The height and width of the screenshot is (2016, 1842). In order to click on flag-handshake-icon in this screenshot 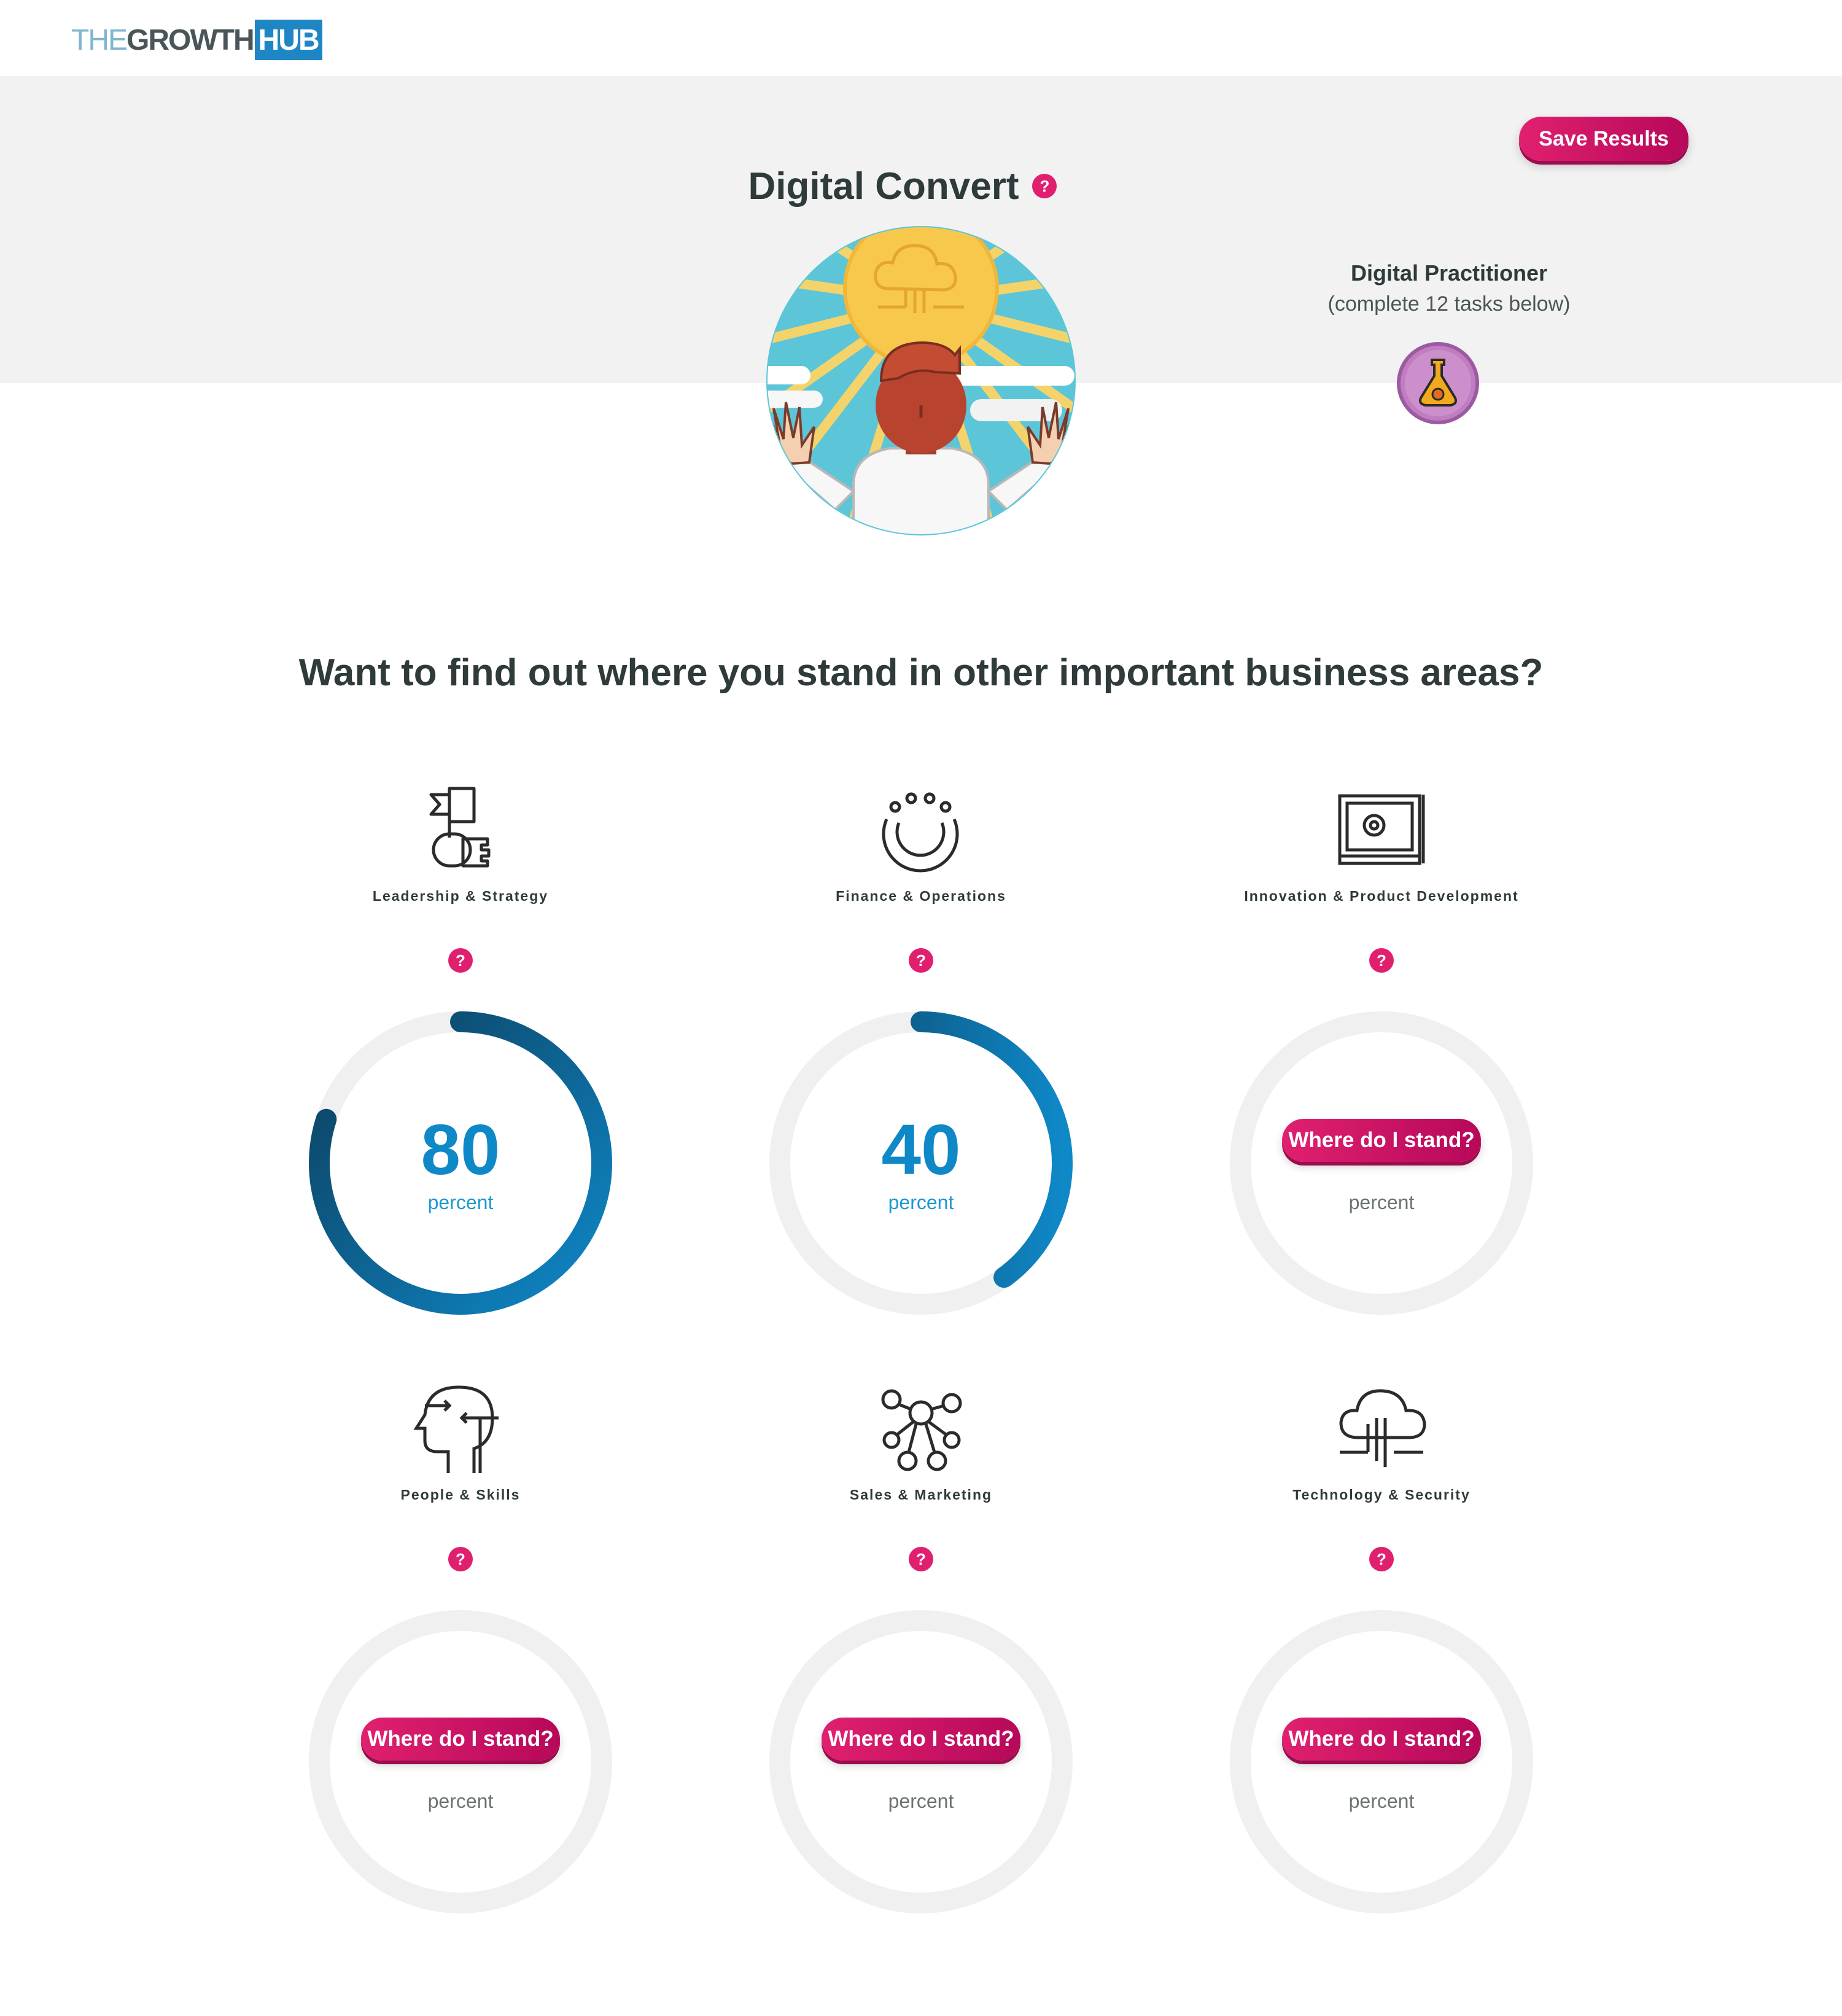, I will do `click(460, 828)`.